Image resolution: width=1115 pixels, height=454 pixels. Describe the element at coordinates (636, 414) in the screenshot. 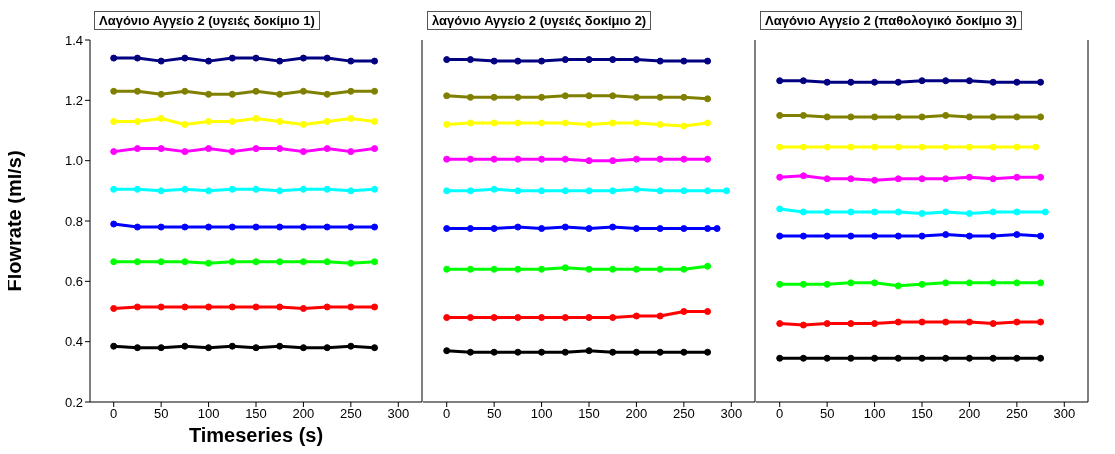

I see `x-tick-label: 200` at that location.